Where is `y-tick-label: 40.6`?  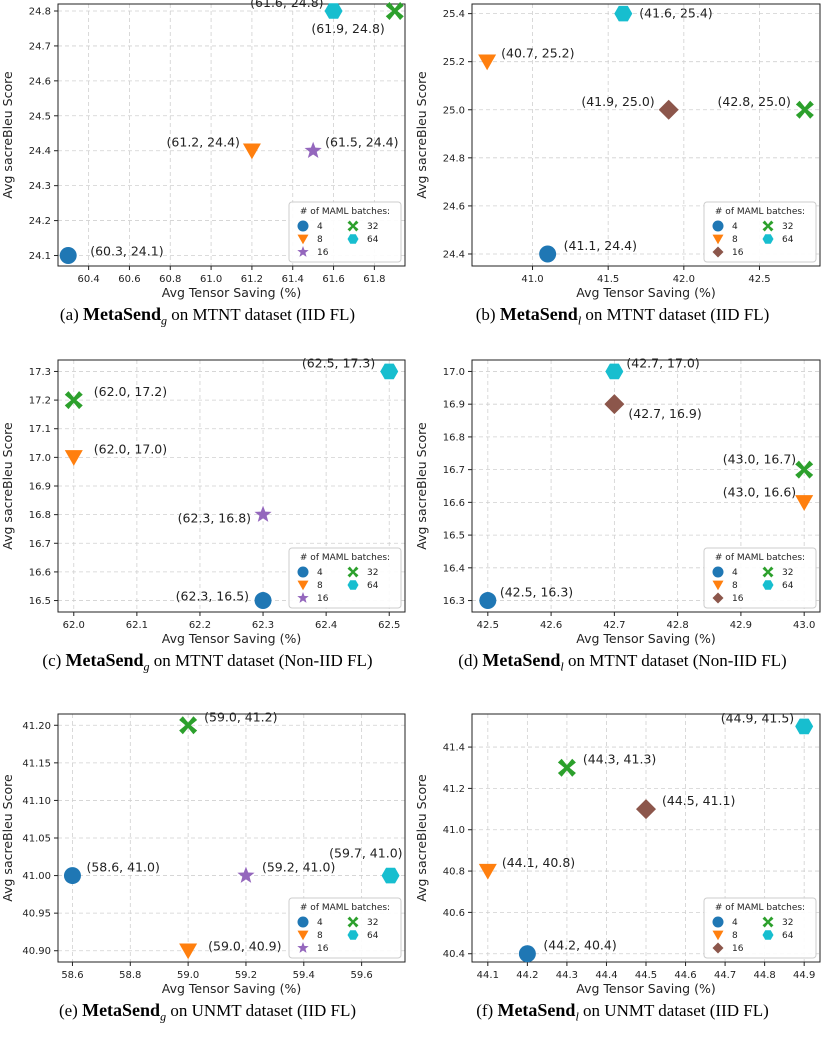
y-tick-label: 40.6 is located at coordinates (454, 913).